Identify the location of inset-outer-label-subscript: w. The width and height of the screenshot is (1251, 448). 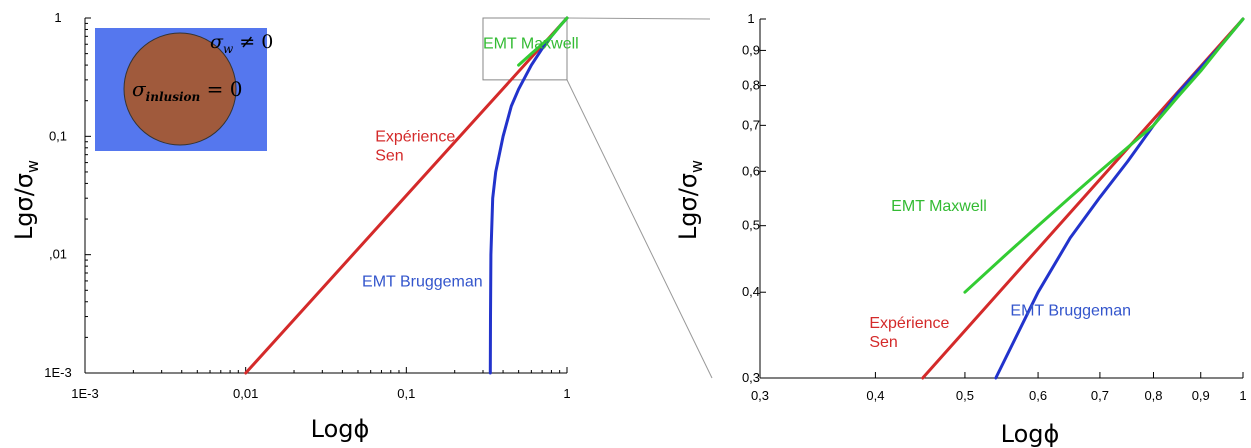
(228, 49).